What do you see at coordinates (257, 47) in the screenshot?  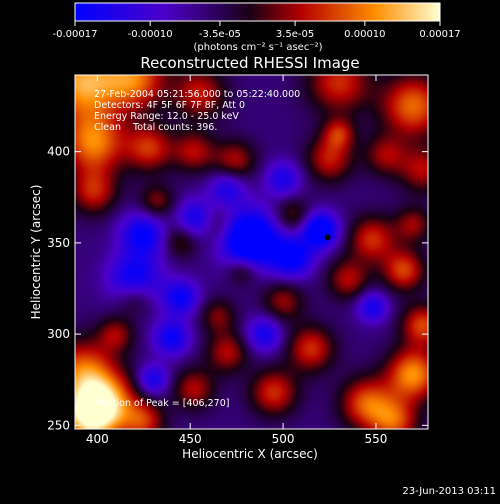 I see `colorbar-unit: (photons cm⁻² s⁻¹ asec⁻²)` at bounding box center [257, 47].